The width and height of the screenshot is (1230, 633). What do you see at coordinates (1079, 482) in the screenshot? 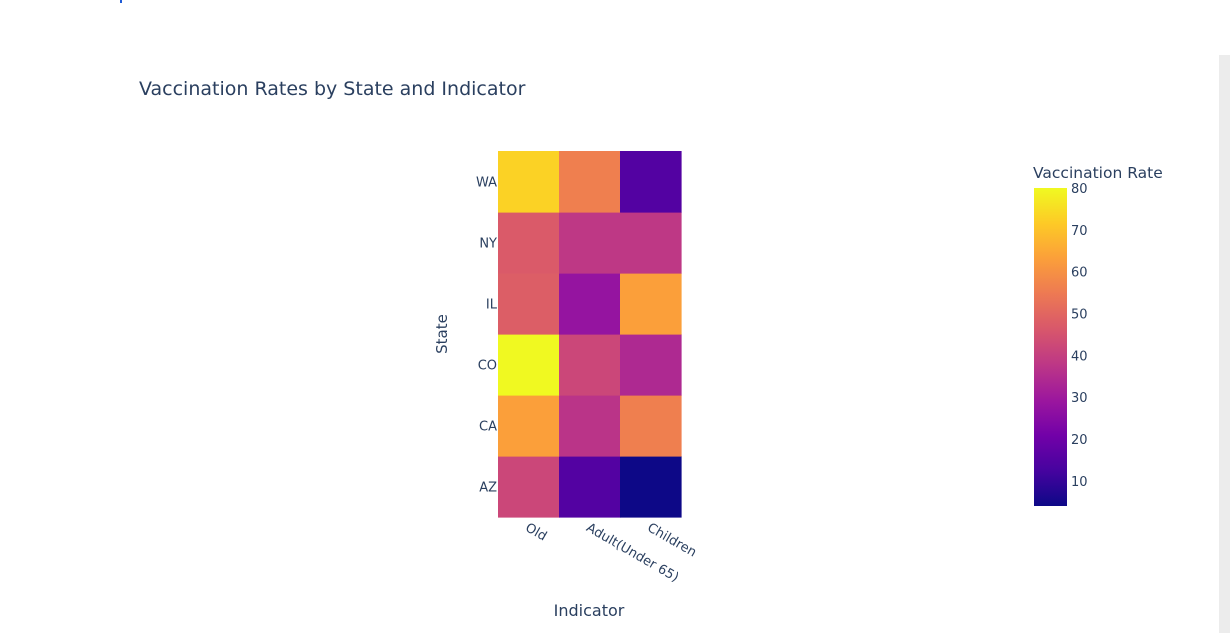
I see `colorbar-tick-label: 10` at bounding box center [1079, 482].